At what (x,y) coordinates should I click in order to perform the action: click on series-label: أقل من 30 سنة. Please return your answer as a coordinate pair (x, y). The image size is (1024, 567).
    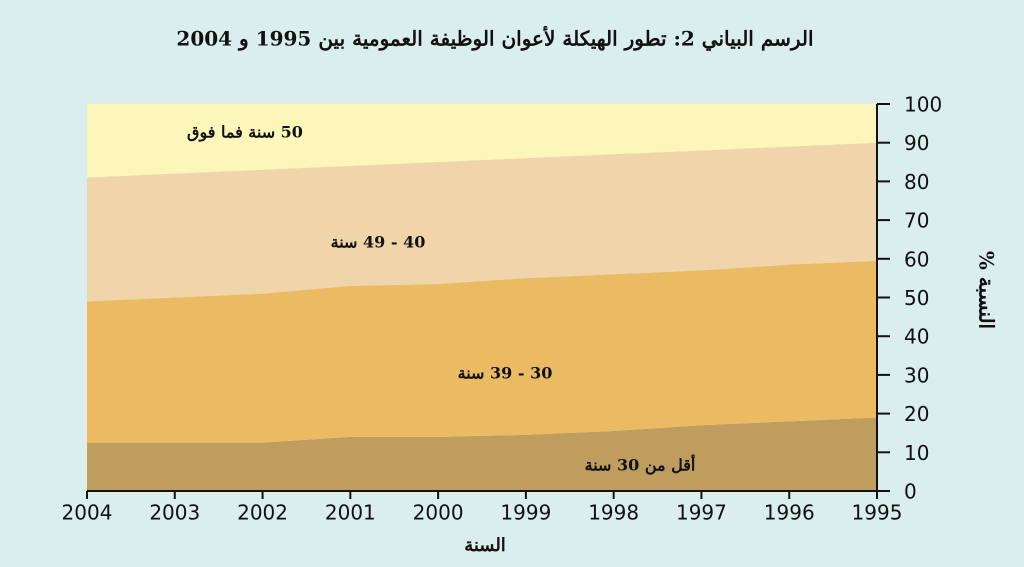
    Looking at the image, I should click on (640, 465).